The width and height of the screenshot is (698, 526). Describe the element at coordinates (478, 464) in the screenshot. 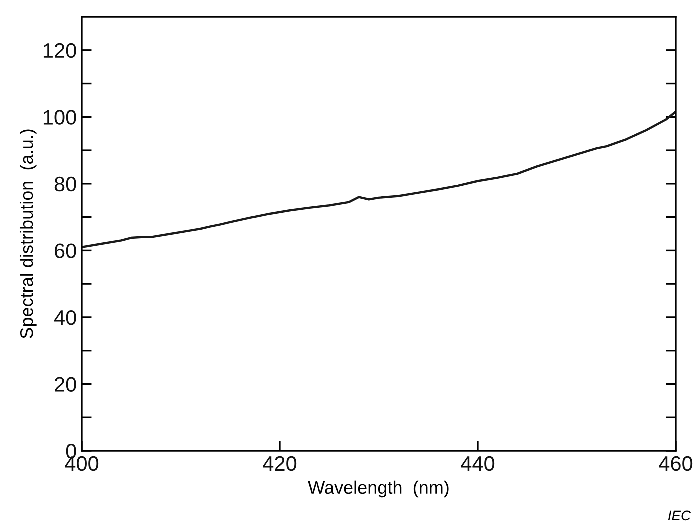

I see `x-tick-label: 440` at that location.